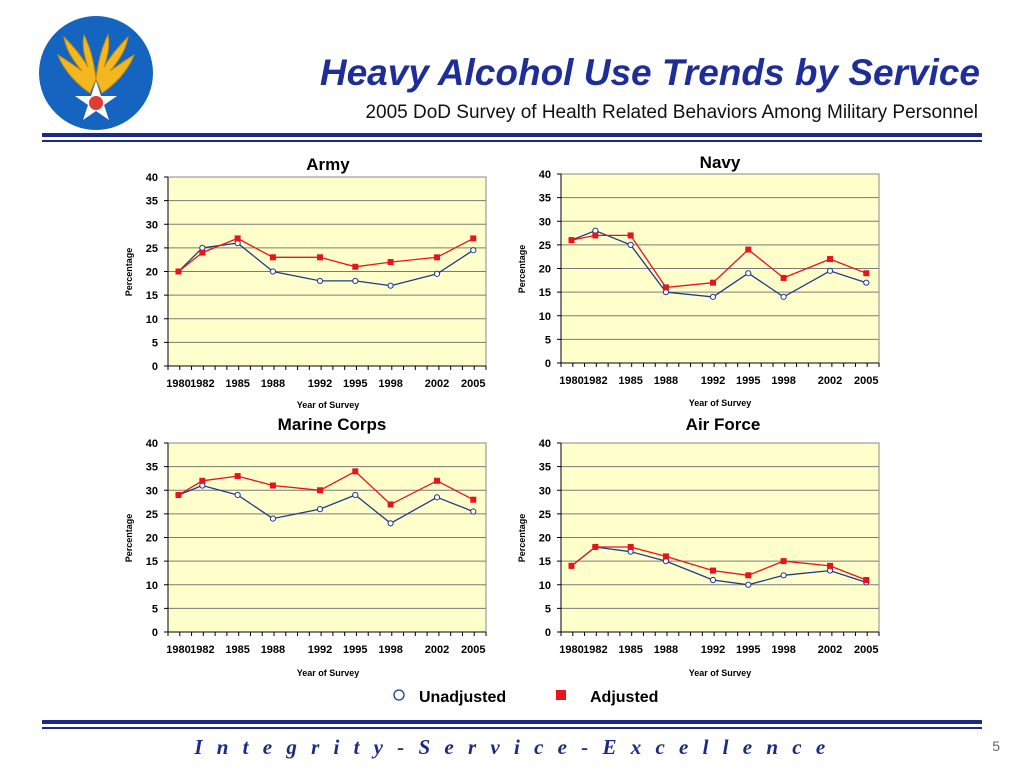 The image size is (1024, 768). Describe the element at coordinates (522, 538) in the screenshot. I see `air-force-y-axis-label: Percentage` at that location.